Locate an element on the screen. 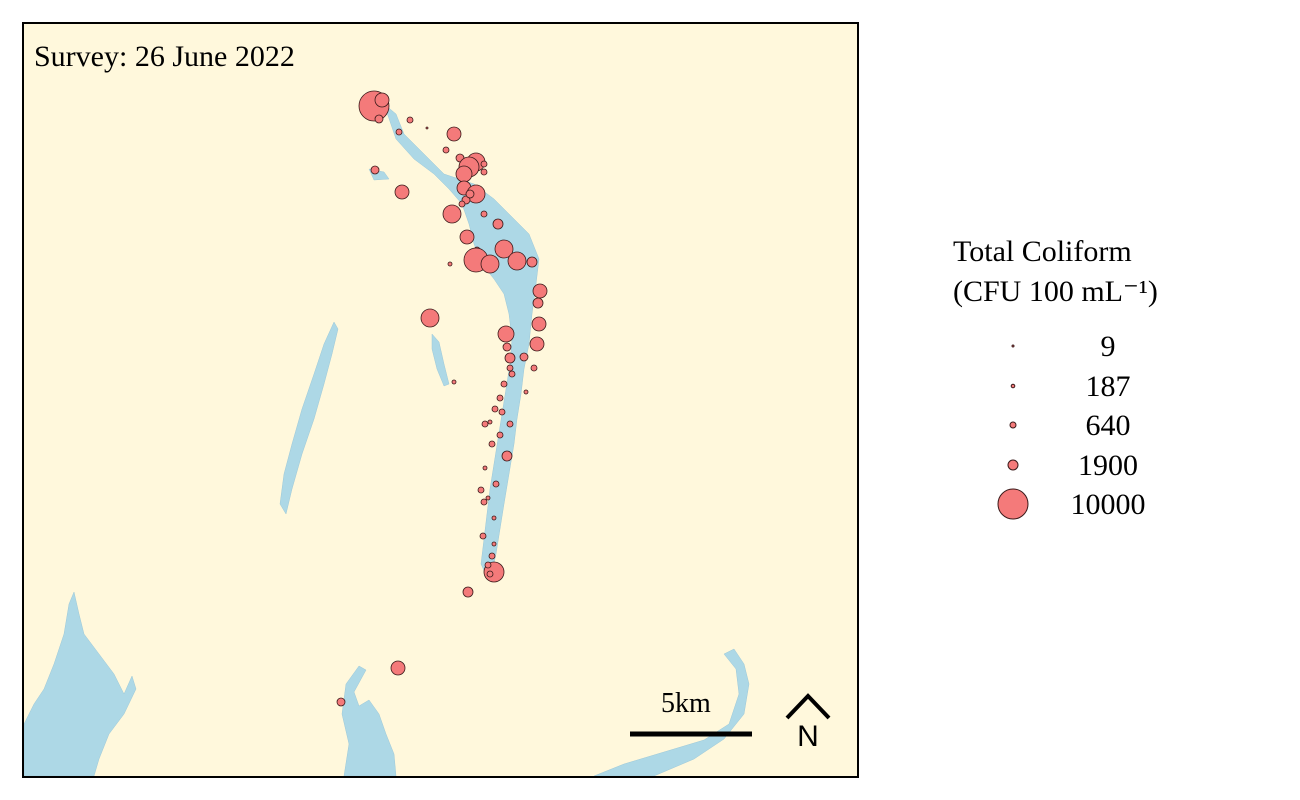 This screenshot has width=1300, height=800. legend-entry: 10000 is located at coordinates (1073, 504).